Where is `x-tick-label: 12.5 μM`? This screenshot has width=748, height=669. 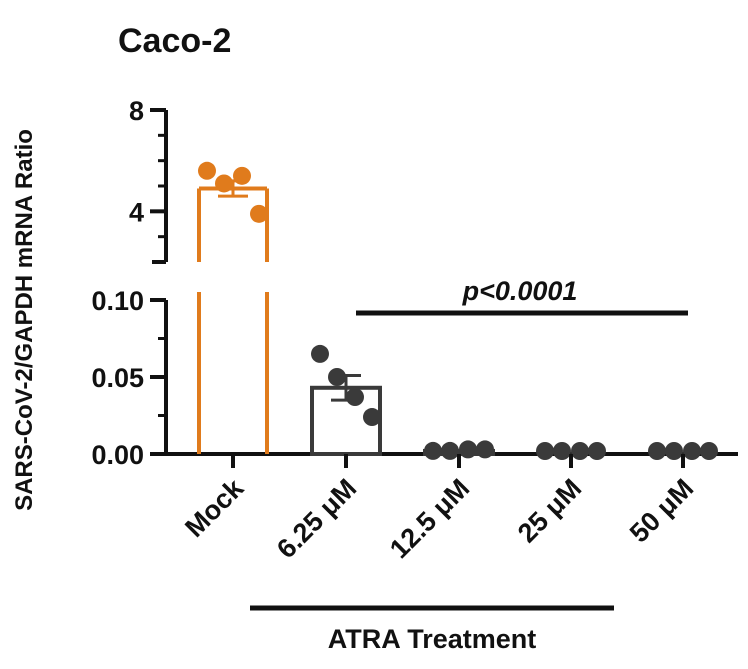 x-tick-label: 12.5 μM is located at coordinates (429, 518).